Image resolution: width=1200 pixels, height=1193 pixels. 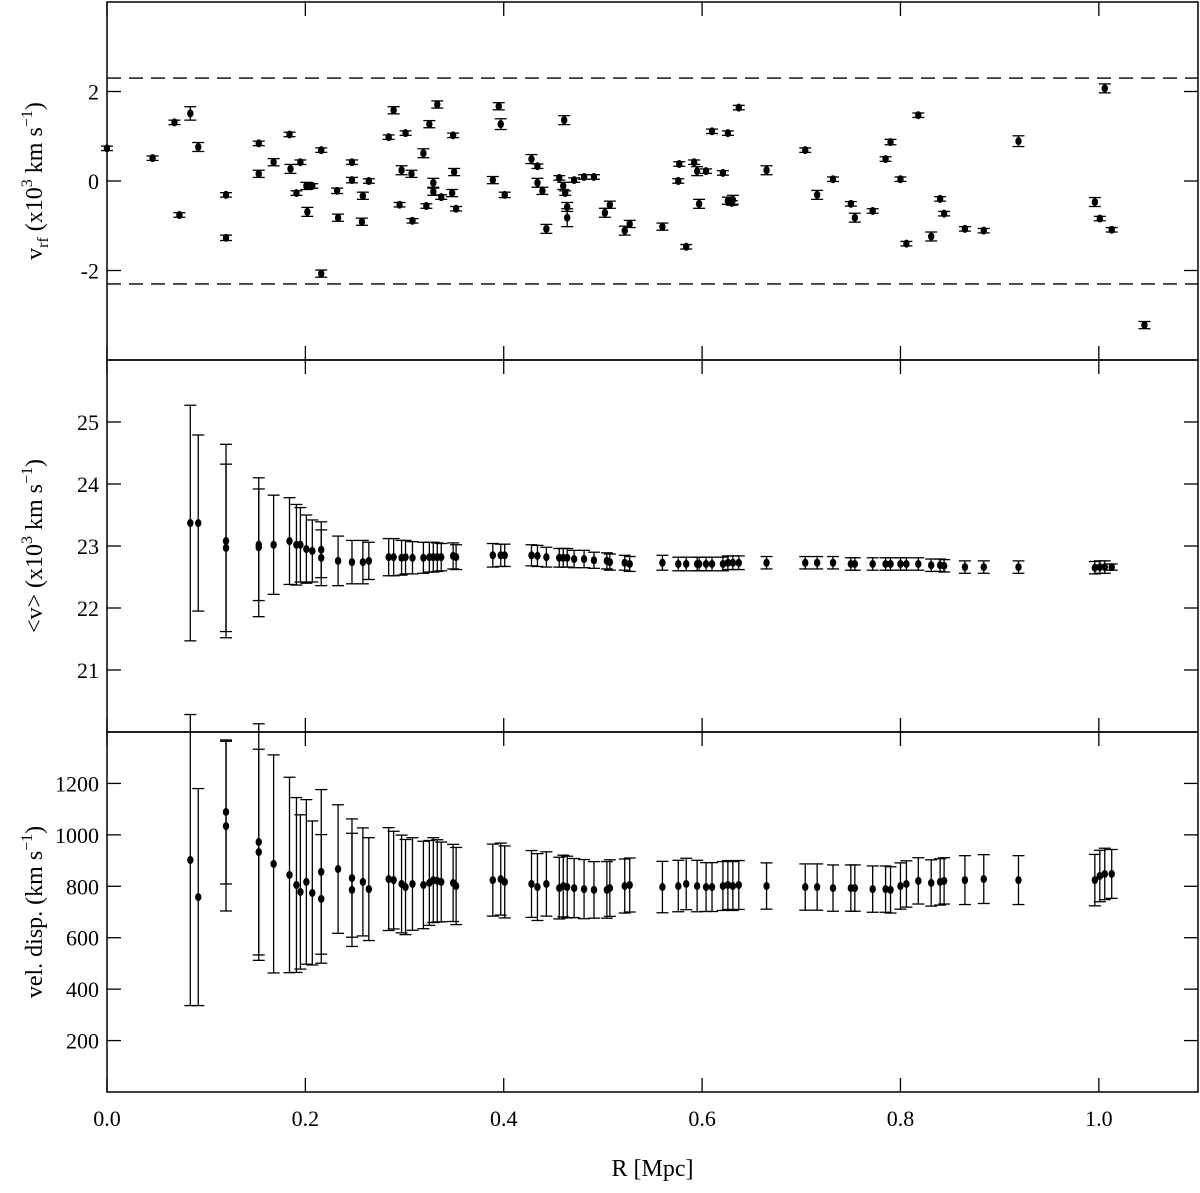 What do you see at coordinates (35, 106) in the screenshot?
I see `y-axis-label-part: )` at bounding box center [35, 106].